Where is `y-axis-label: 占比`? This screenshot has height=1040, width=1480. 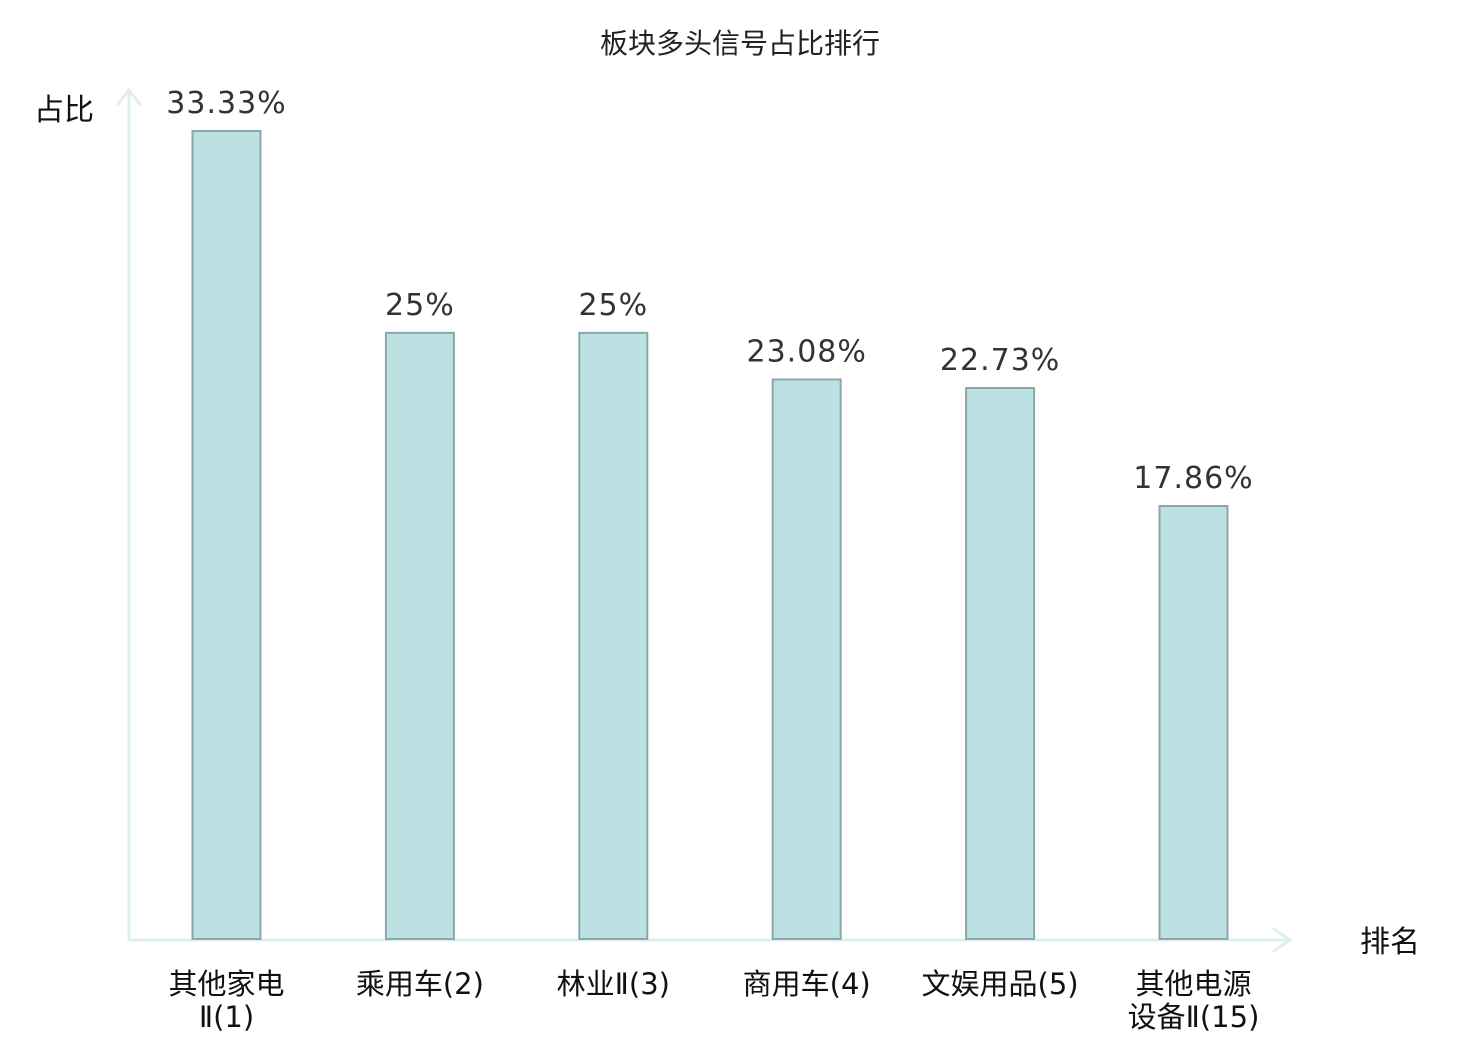
y-axis-label: 占比 is located at coordinates (64, 110).